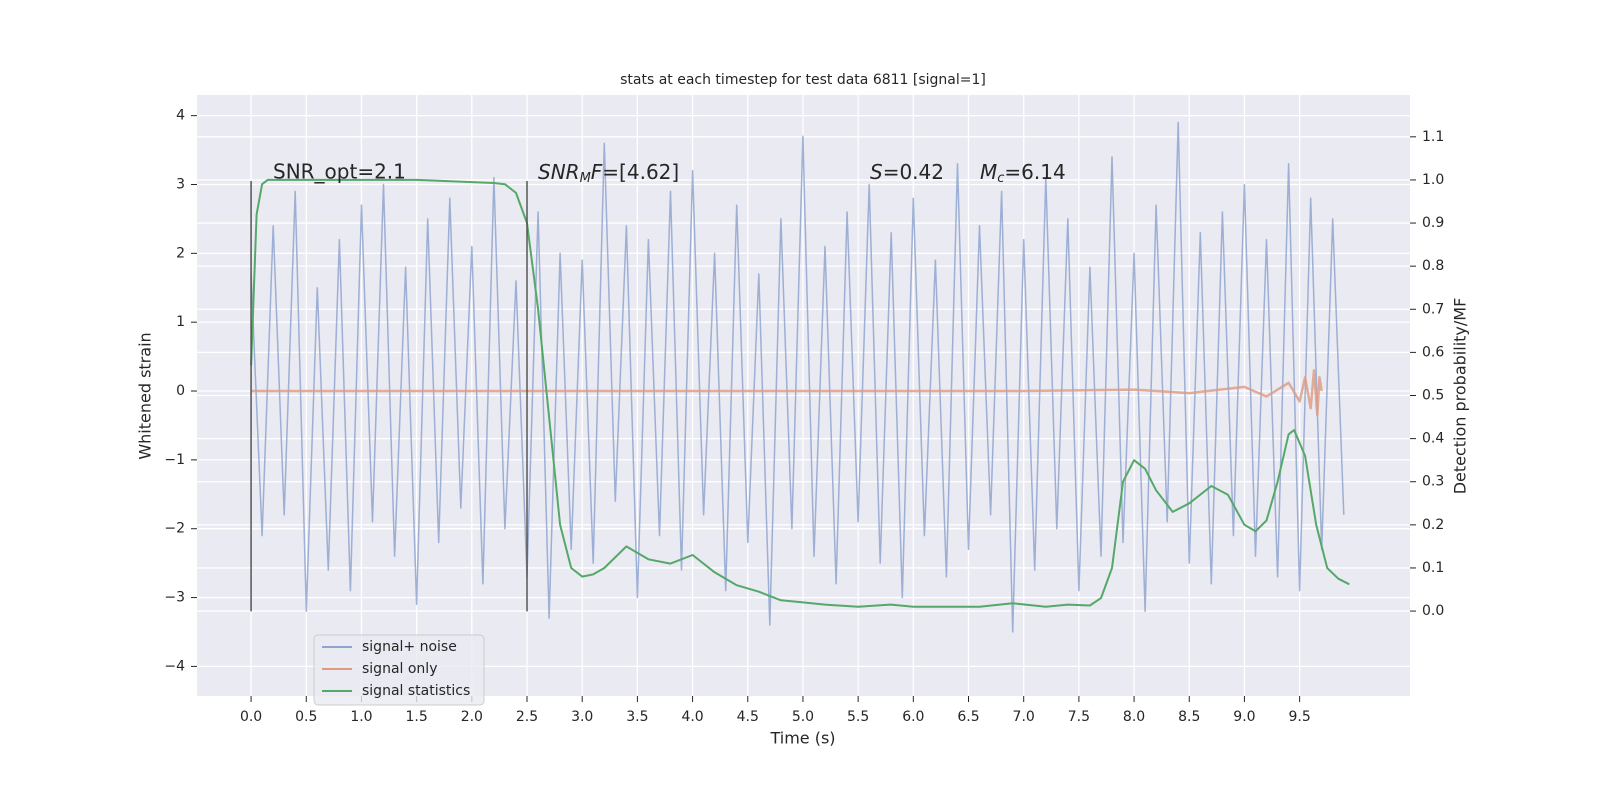 The image size is (1600, 800). What do you see at coordinates (1244, 717) in the screenshot?
I see `x-tick-label: 9.0` at bounding box center [1244, 717].